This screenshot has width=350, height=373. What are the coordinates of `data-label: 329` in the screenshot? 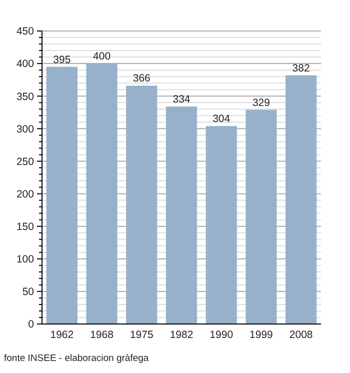 It's located at (261, 102).